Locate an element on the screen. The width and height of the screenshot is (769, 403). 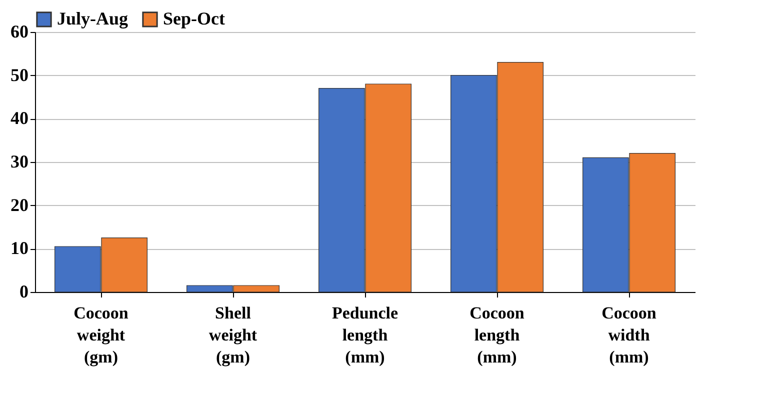
x-tick-label: Cocoon width (mm) is located at coordinates (629, 335).